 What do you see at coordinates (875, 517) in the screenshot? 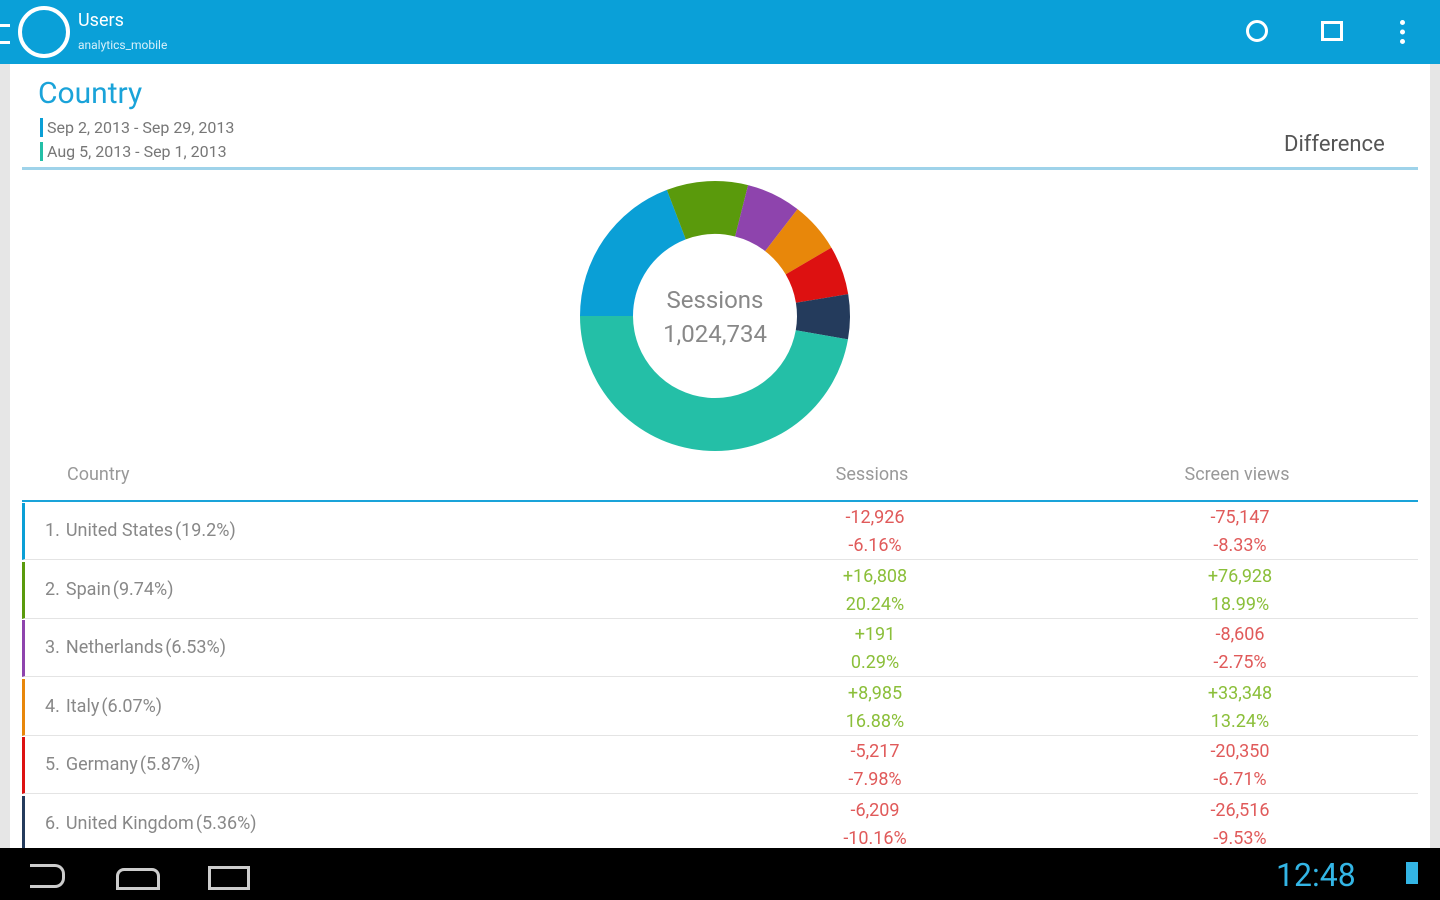
I see `change-value: -12,926` at bounding box center [875, 517].